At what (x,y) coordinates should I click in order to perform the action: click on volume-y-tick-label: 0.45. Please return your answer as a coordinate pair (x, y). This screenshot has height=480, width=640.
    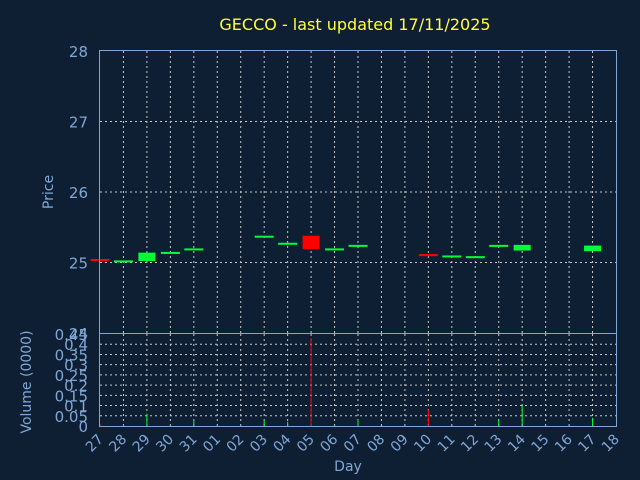
    Looking at the image, I should click on (71, 335).